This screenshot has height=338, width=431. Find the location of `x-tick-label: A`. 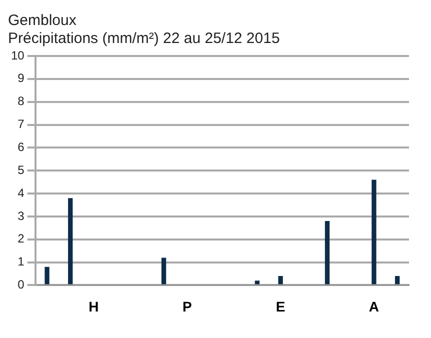

x-tick-label: A is located at coordinates (374, 306).